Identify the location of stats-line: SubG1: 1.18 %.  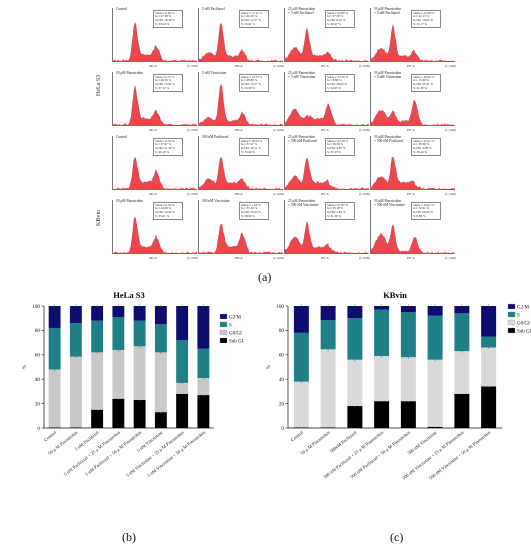
(251, 204).